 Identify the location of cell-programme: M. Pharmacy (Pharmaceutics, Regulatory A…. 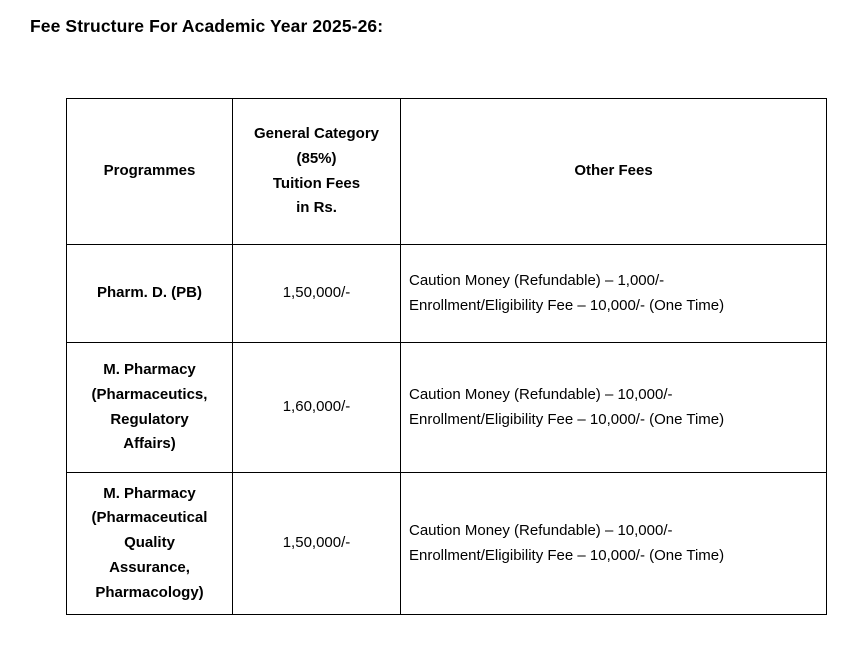
(149, 407).